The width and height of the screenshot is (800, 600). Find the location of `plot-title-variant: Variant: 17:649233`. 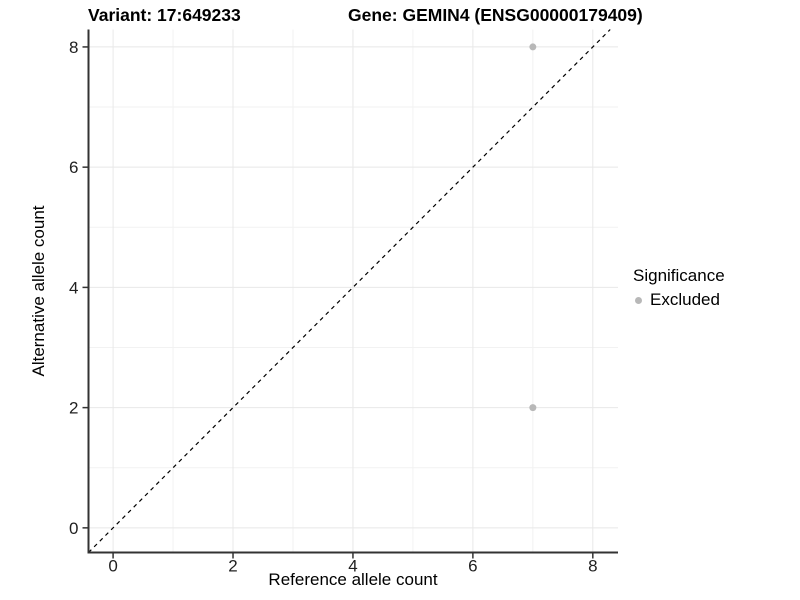

plot-title-variant: Variant: 17:649233 is located at coordinates (164, 15).